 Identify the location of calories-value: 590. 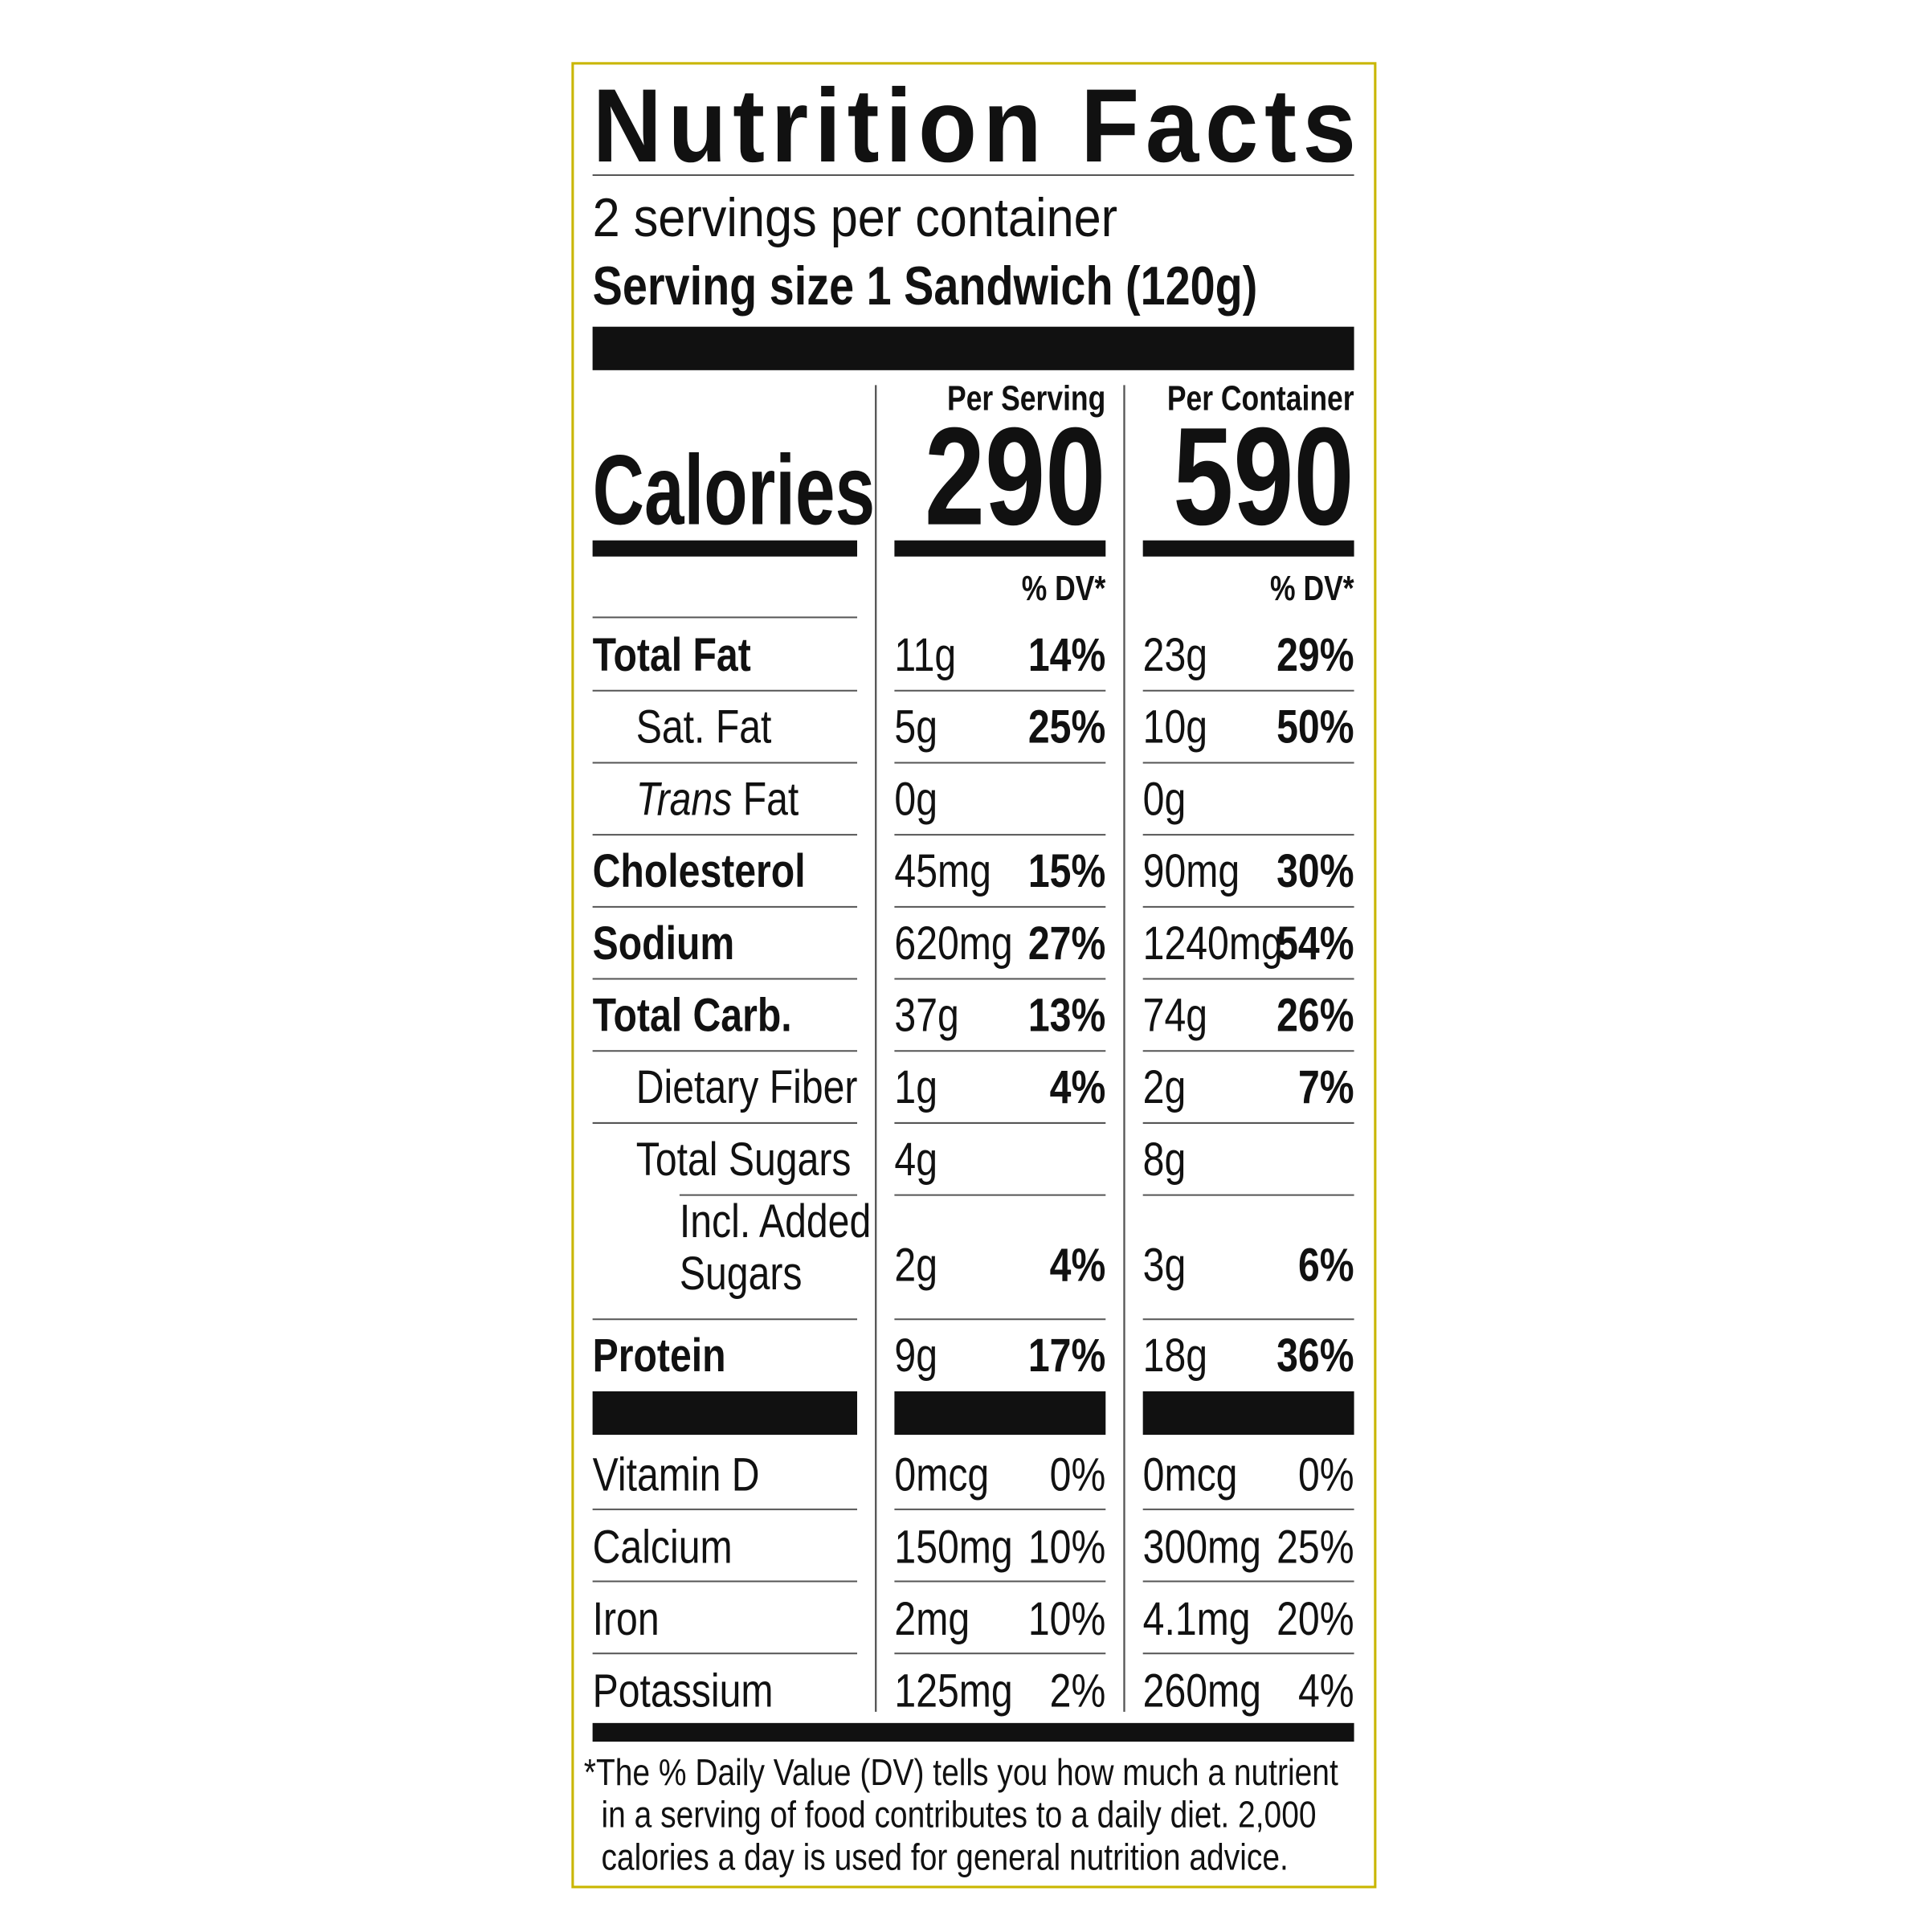
(1264, 476).